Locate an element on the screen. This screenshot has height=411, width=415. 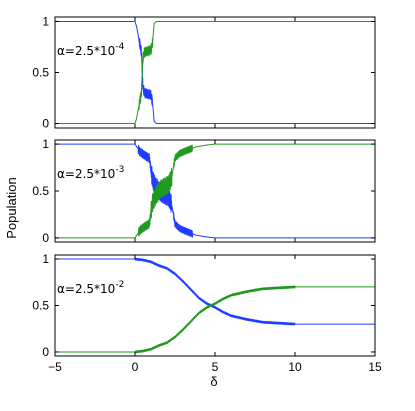
series-blue-line is located at coordinates (215, 291).